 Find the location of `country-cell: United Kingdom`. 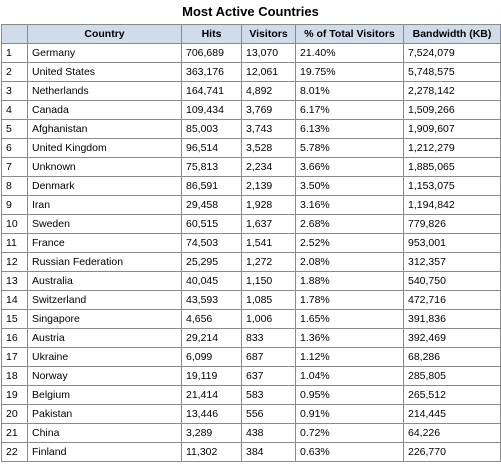

country-cell: United Kingdom is located at coordinates (104, 148).